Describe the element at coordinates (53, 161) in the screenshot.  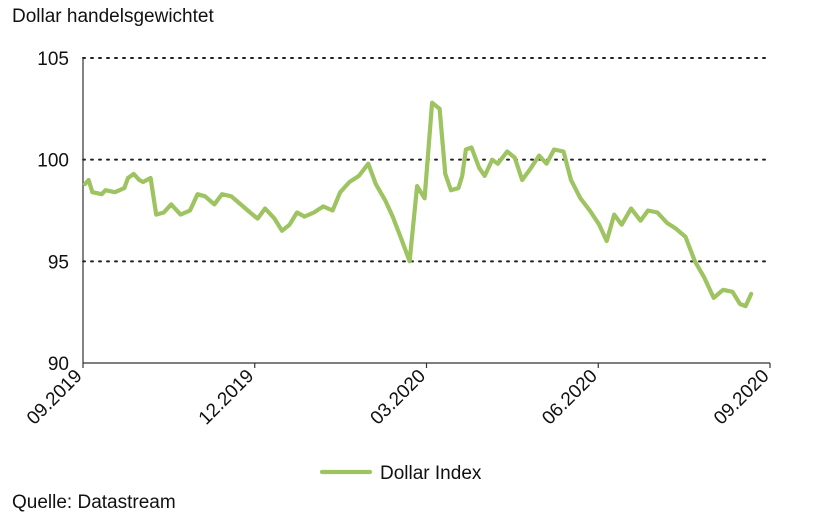
I see `y-tick-label: 100` at that location.